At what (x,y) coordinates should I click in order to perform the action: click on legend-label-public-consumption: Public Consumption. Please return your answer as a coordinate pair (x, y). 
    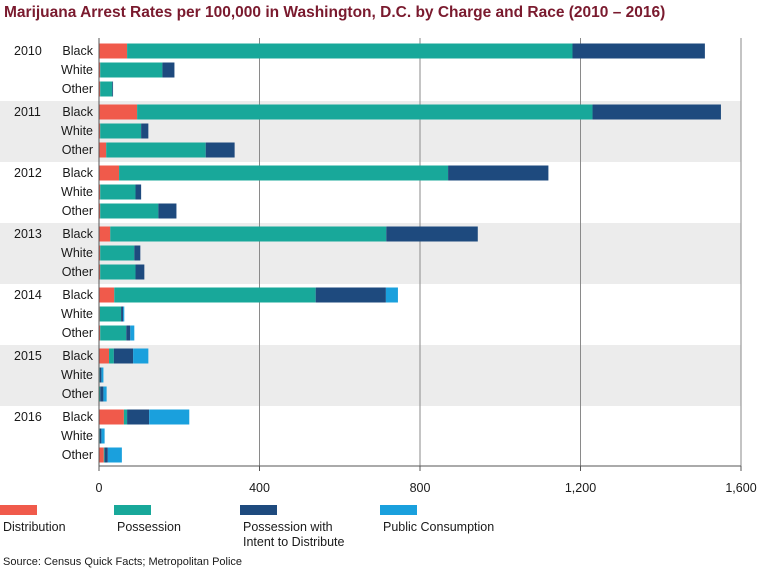
    Looking at the image, I should click on (438, 527).